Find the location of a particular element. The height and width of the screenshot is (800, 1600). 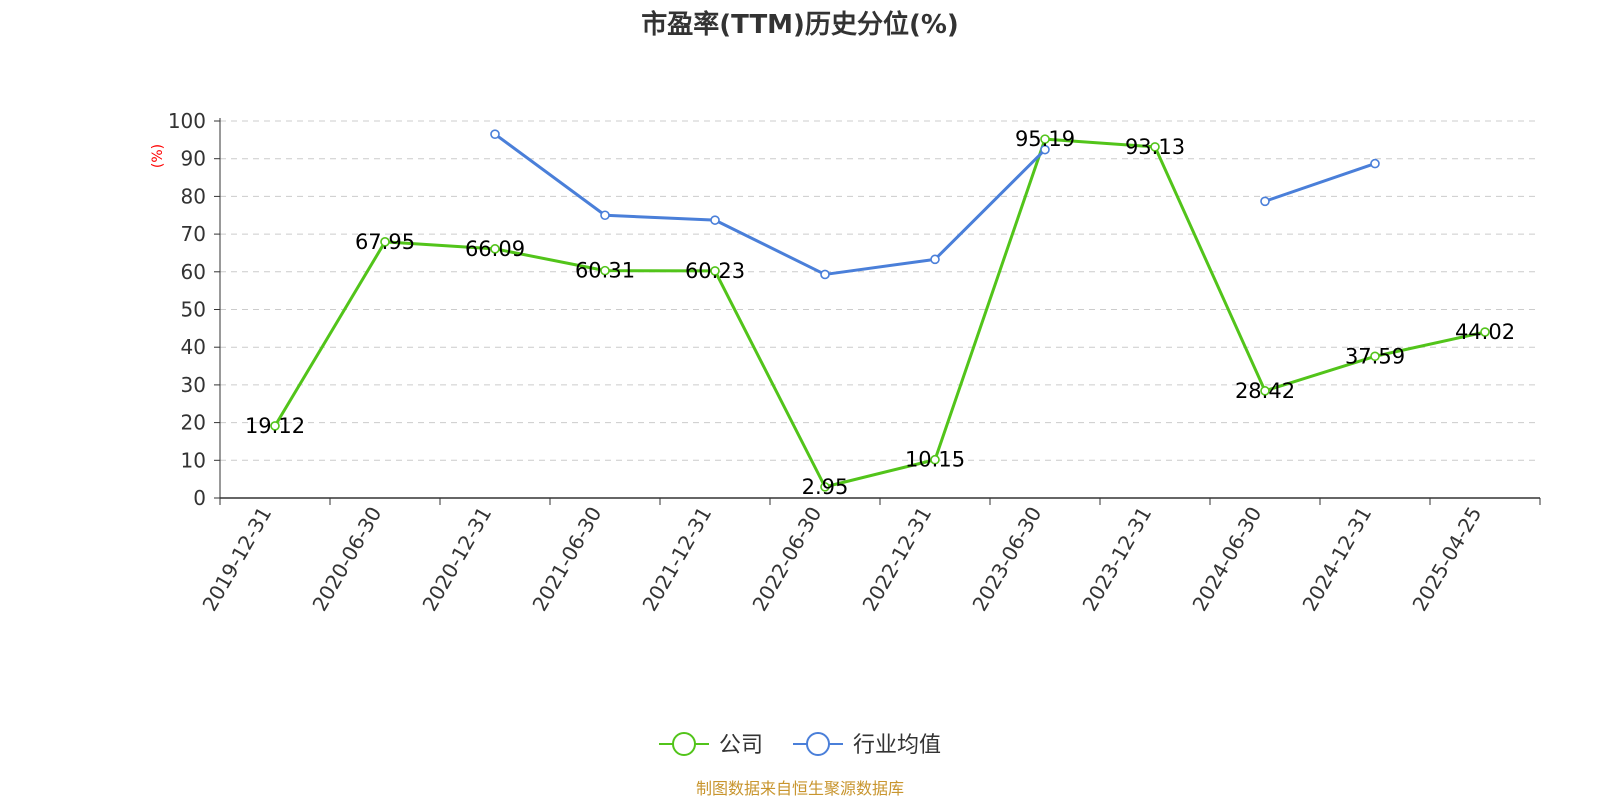

legend-item: 行业均值 is located at coordinates (867, 745).